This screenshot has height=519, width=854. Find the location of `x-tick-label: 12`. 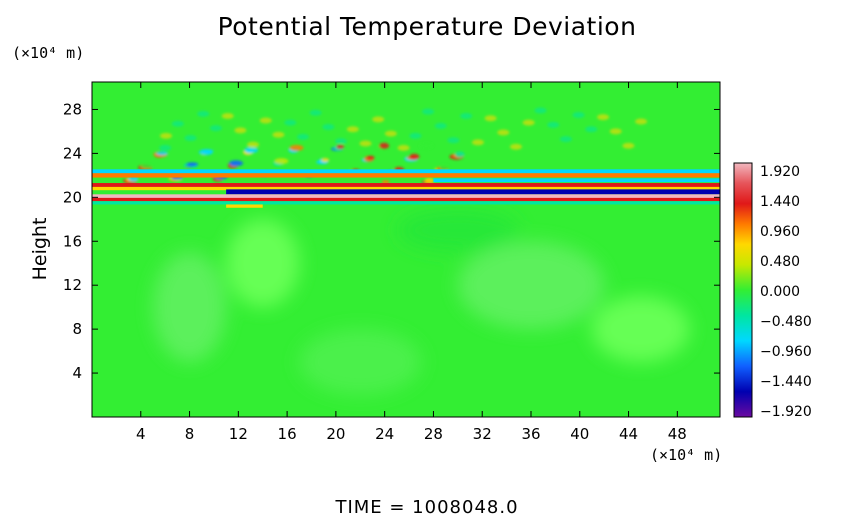

x-tick-label: 12 is located at coordinates (238, 434).